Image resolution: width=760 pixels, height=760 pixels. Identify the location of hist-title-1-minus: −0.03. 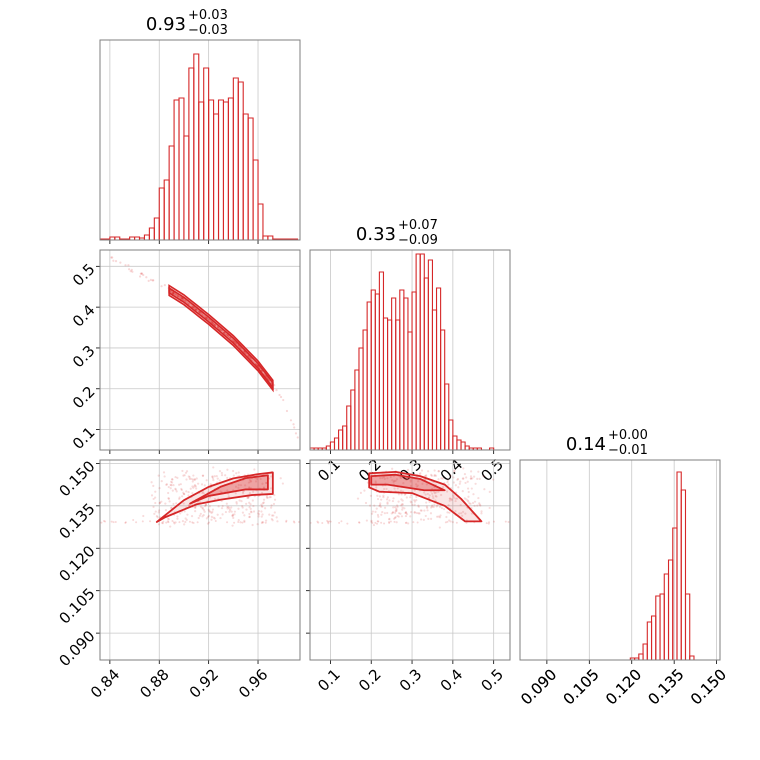
(208, 30).